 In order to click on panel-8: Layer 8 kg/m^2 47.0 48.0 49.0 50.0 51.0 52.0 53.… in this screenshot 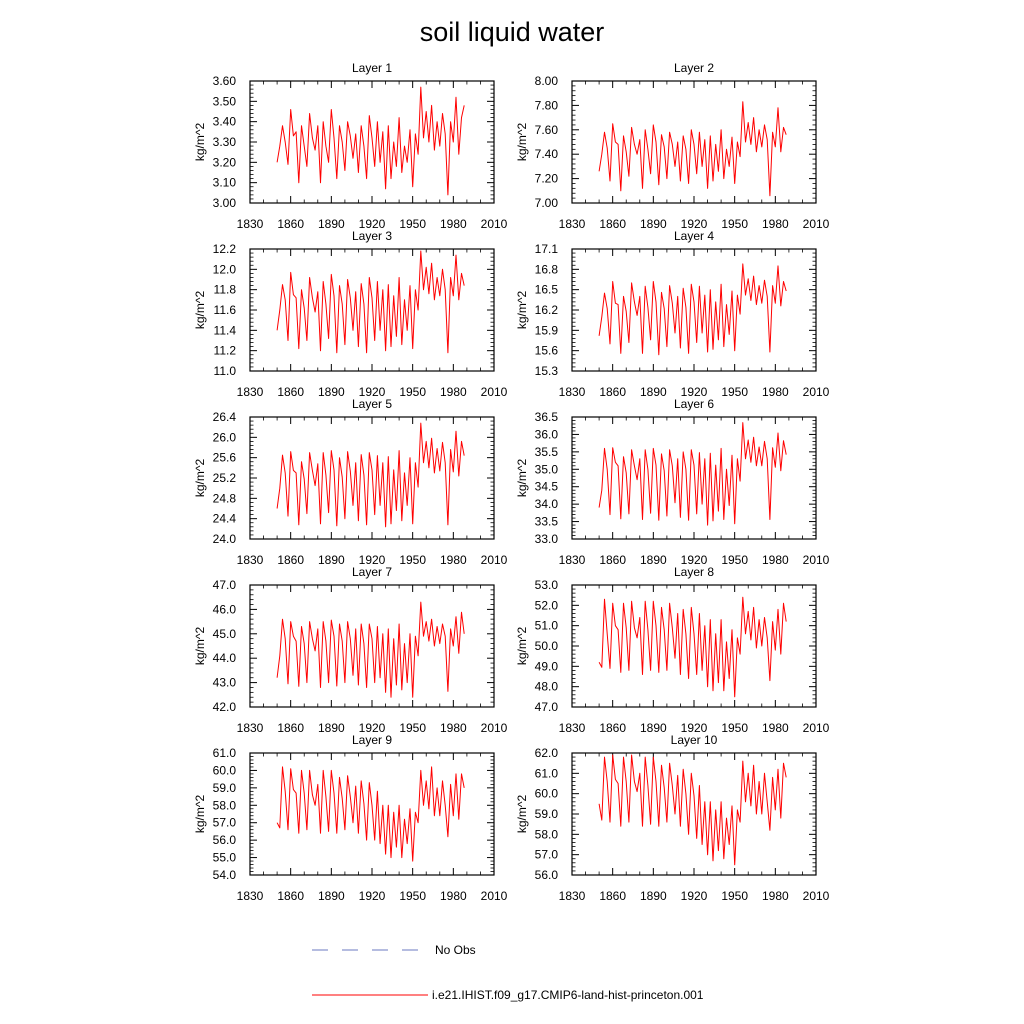, I will do `click(672, 650)`.